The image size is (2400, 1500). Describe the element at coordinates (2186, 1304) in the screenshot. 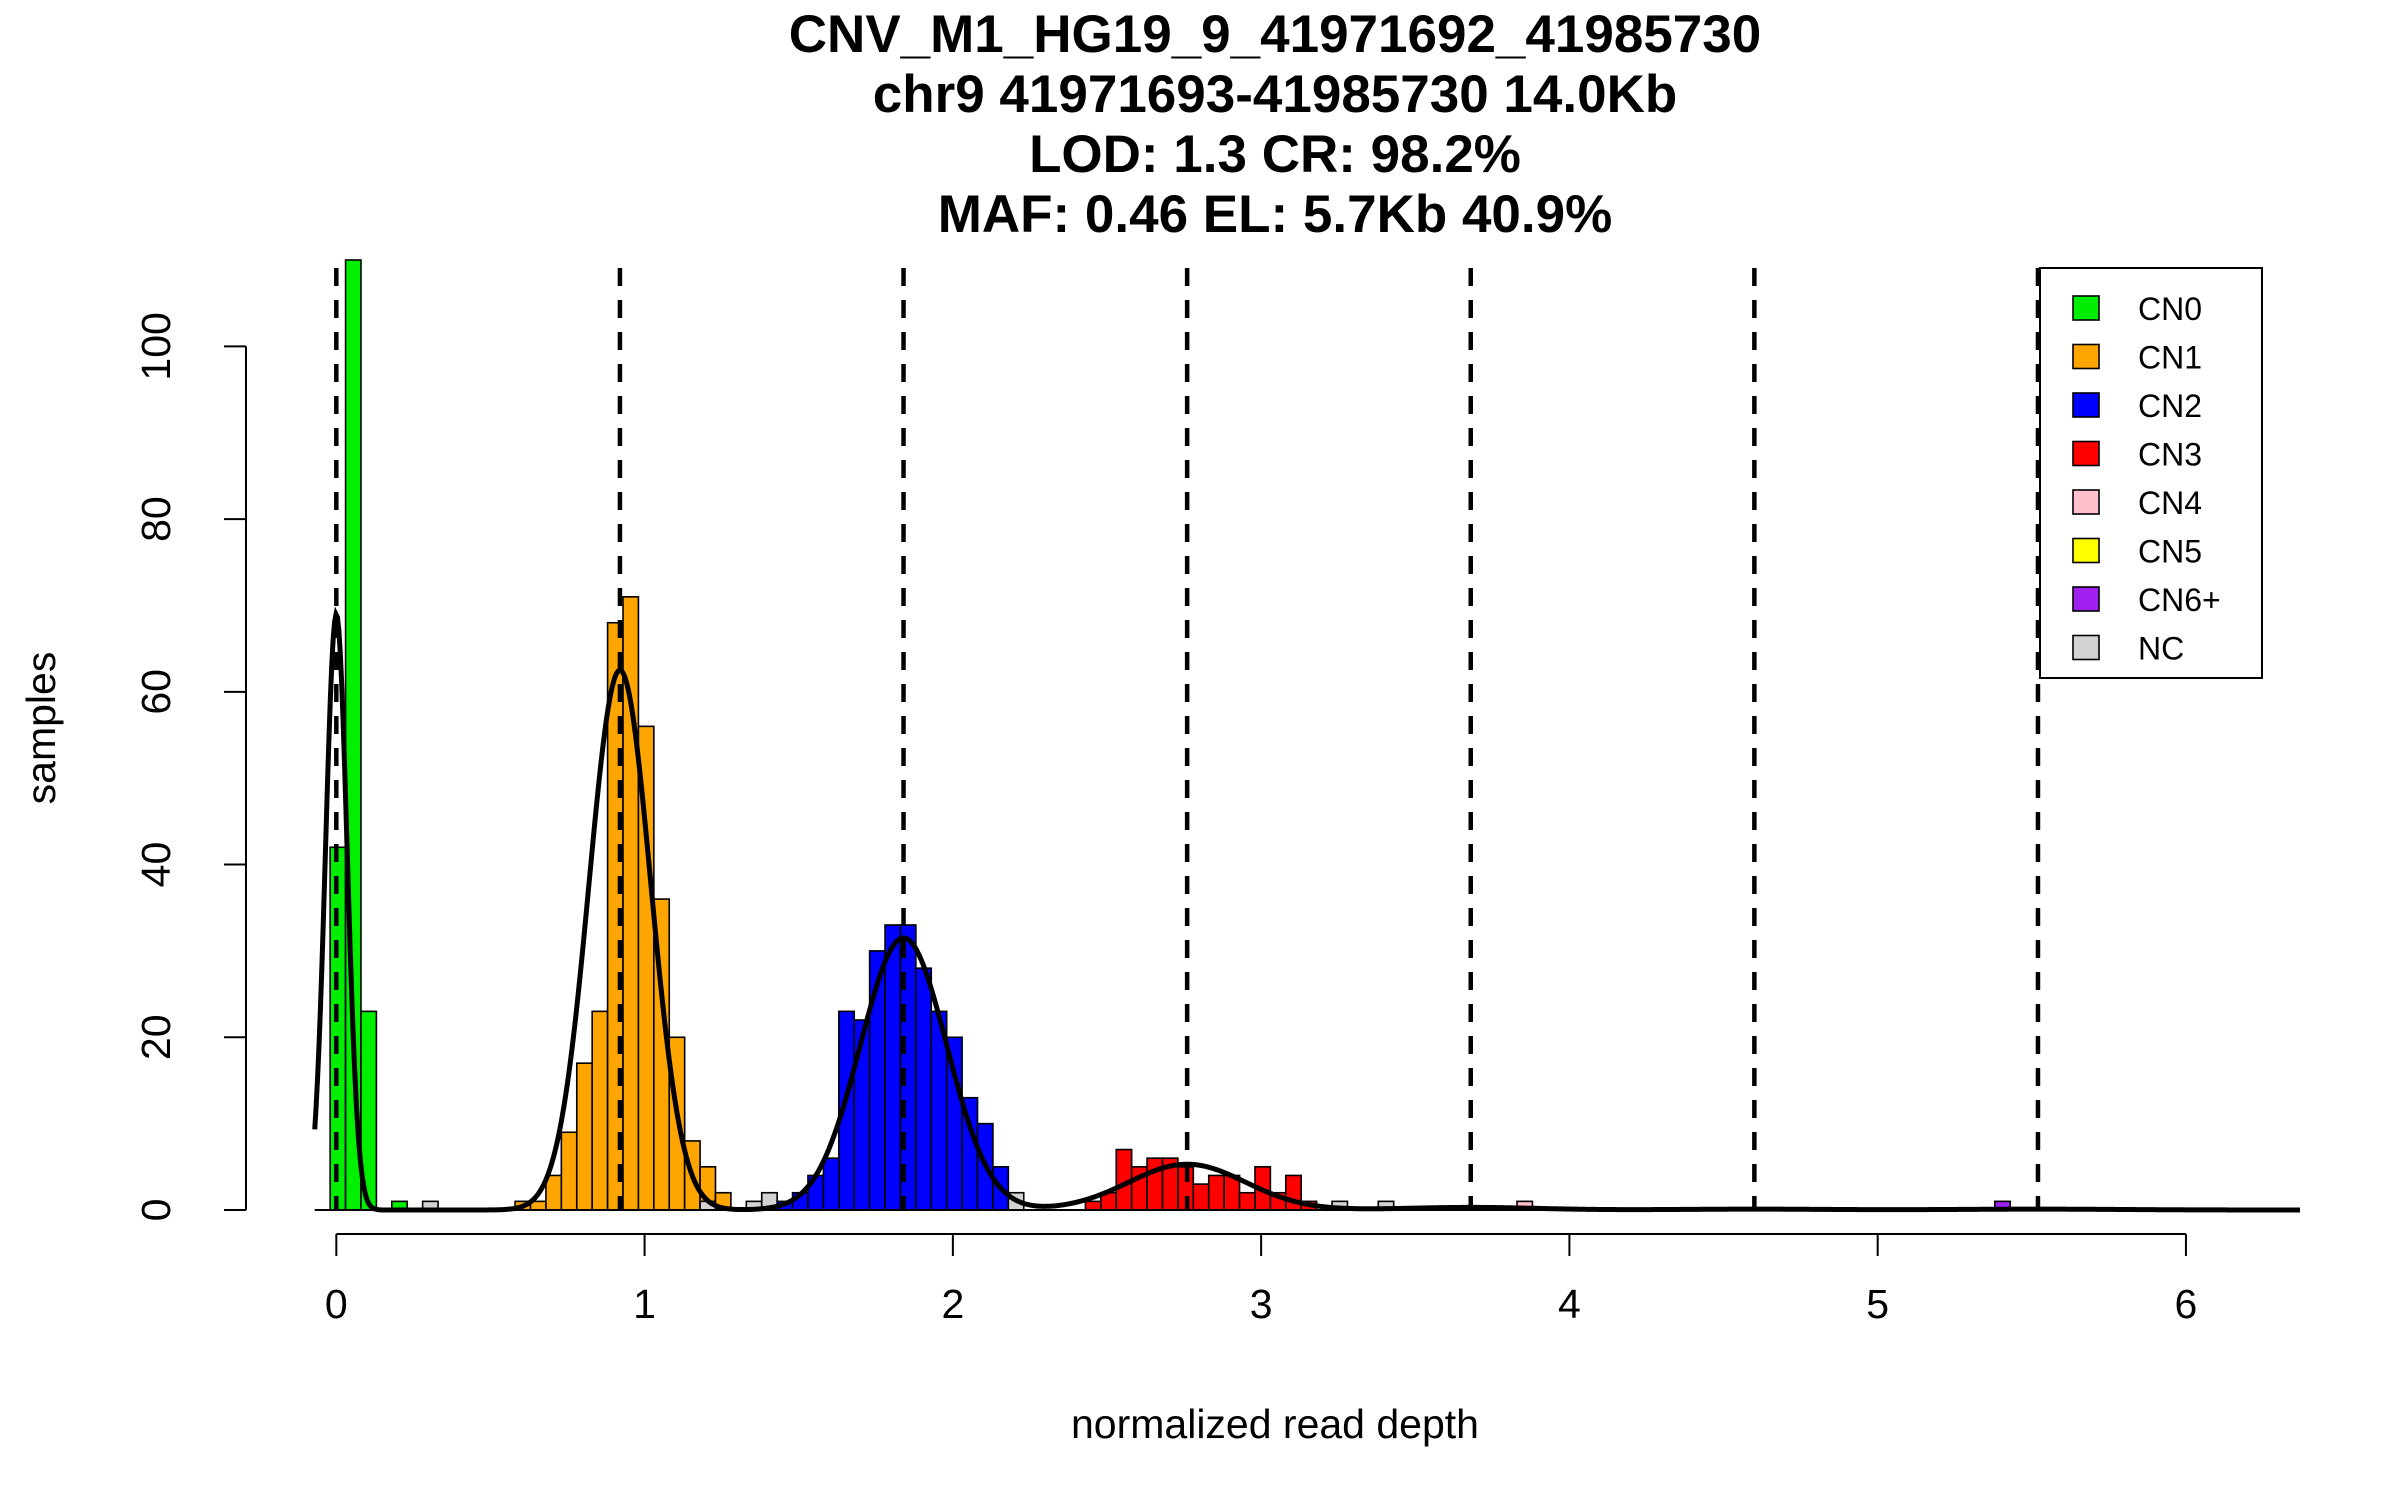

I see `x-tick-label: 6` at that location.